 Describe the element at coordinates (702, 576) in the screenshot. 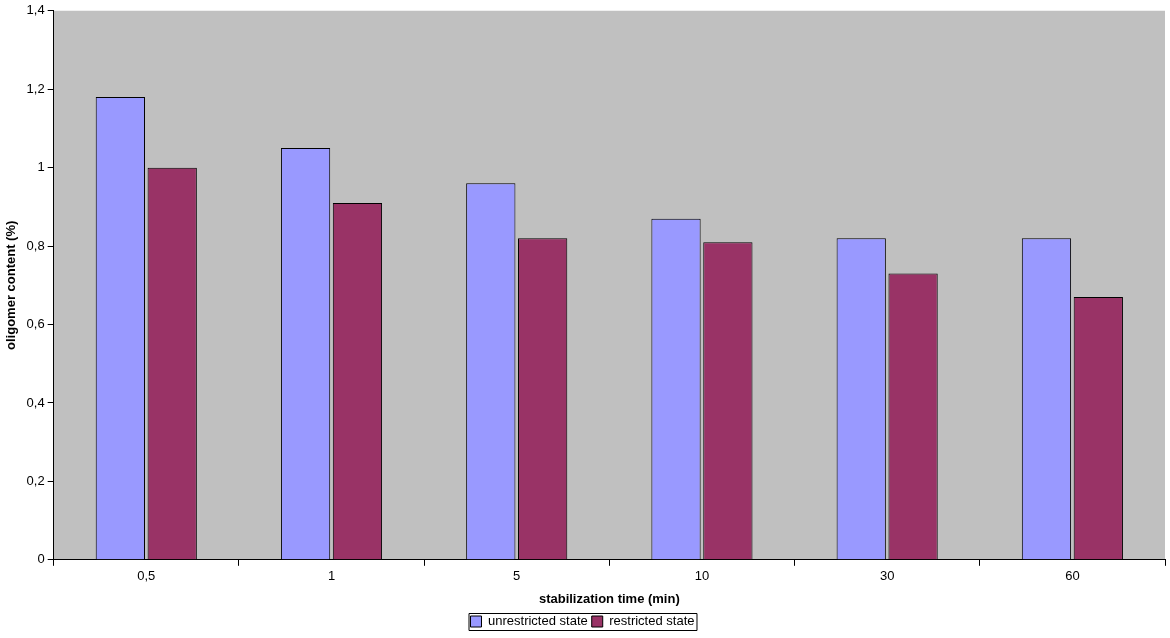

I see `x-tick-label: 10` at that location.